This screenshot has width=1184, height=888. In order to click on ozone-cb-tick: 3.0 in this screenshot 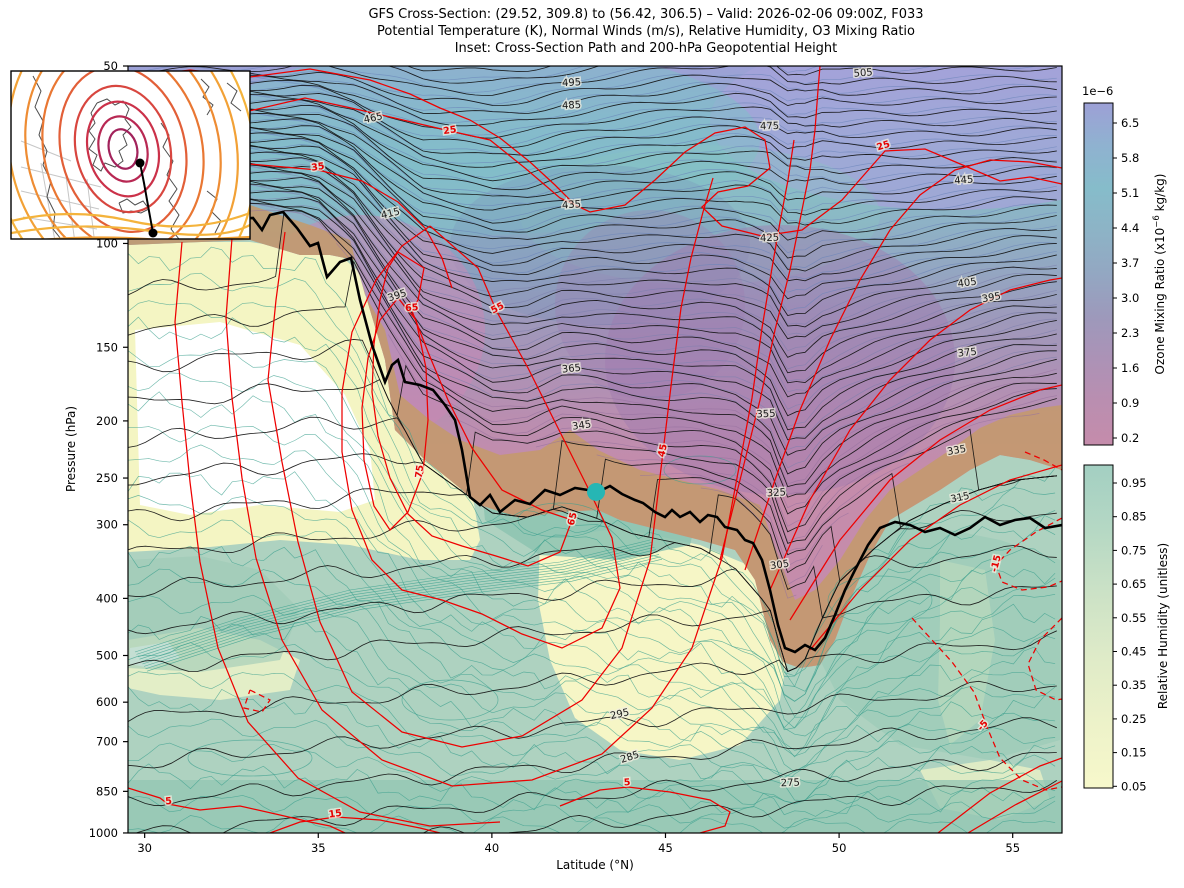, I will do `click(1130, 298)`.